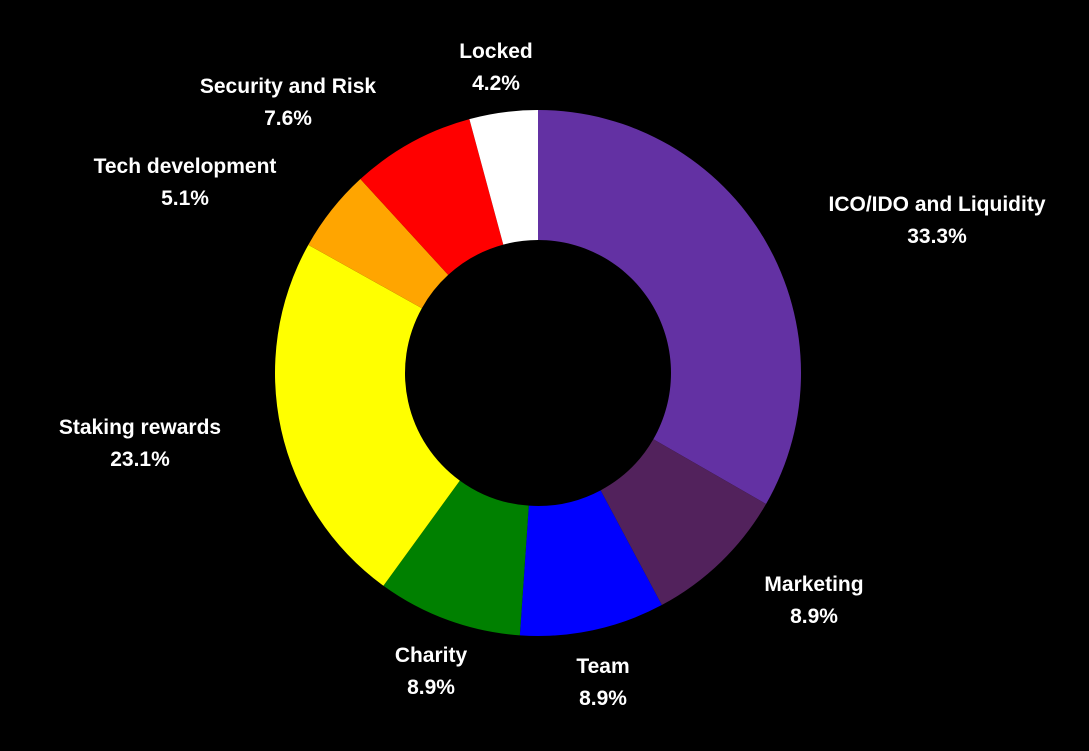 The image size is (1089, 751). Describe the element at coordinates (496, 51) in the screenshot. I see `slice-label-locked: Locked` at that location.